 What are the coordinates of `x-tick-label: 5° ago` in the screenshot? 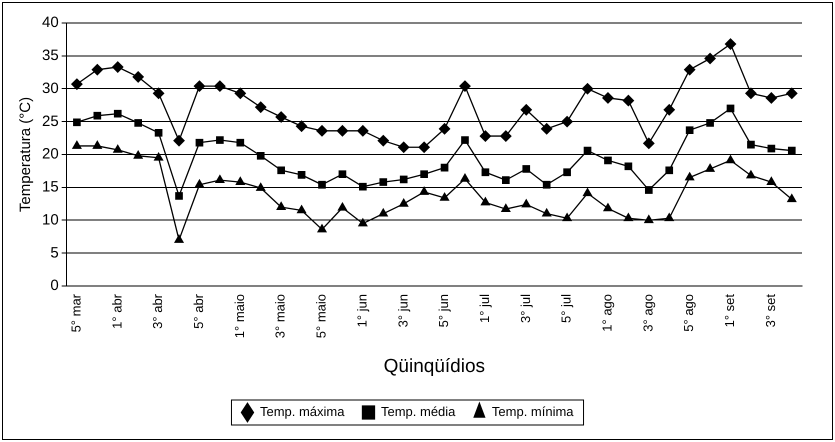 It's located at (688, 313).